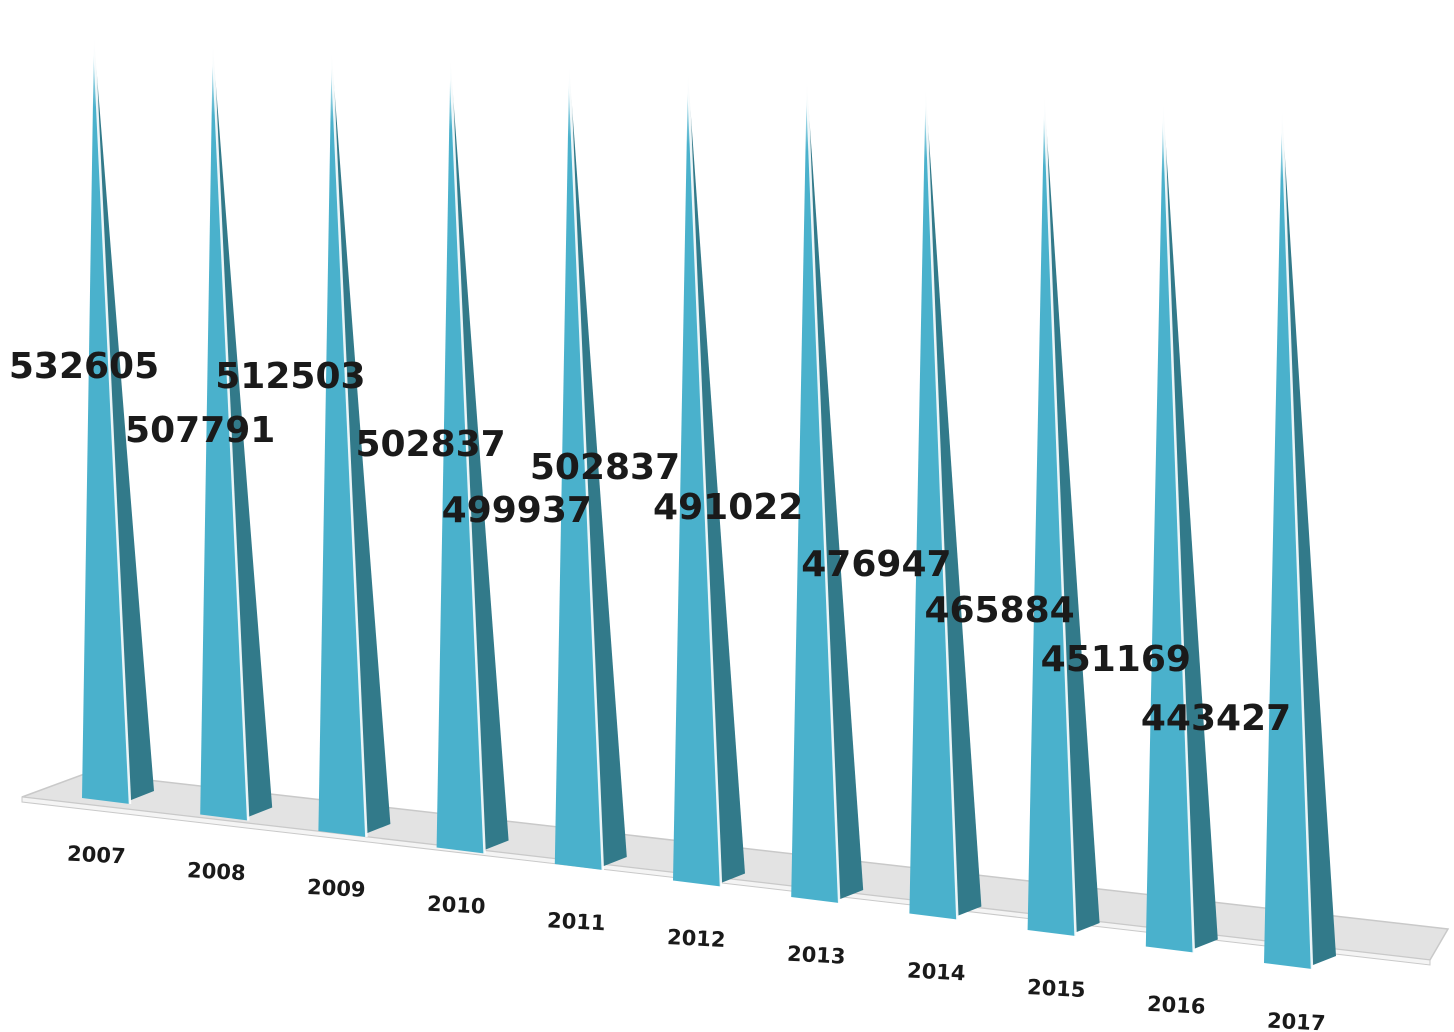  What do you see at coordinates (1056, 988) in the screenshot?
I see `category-label: 2015` at bounding box center [1056, 988].